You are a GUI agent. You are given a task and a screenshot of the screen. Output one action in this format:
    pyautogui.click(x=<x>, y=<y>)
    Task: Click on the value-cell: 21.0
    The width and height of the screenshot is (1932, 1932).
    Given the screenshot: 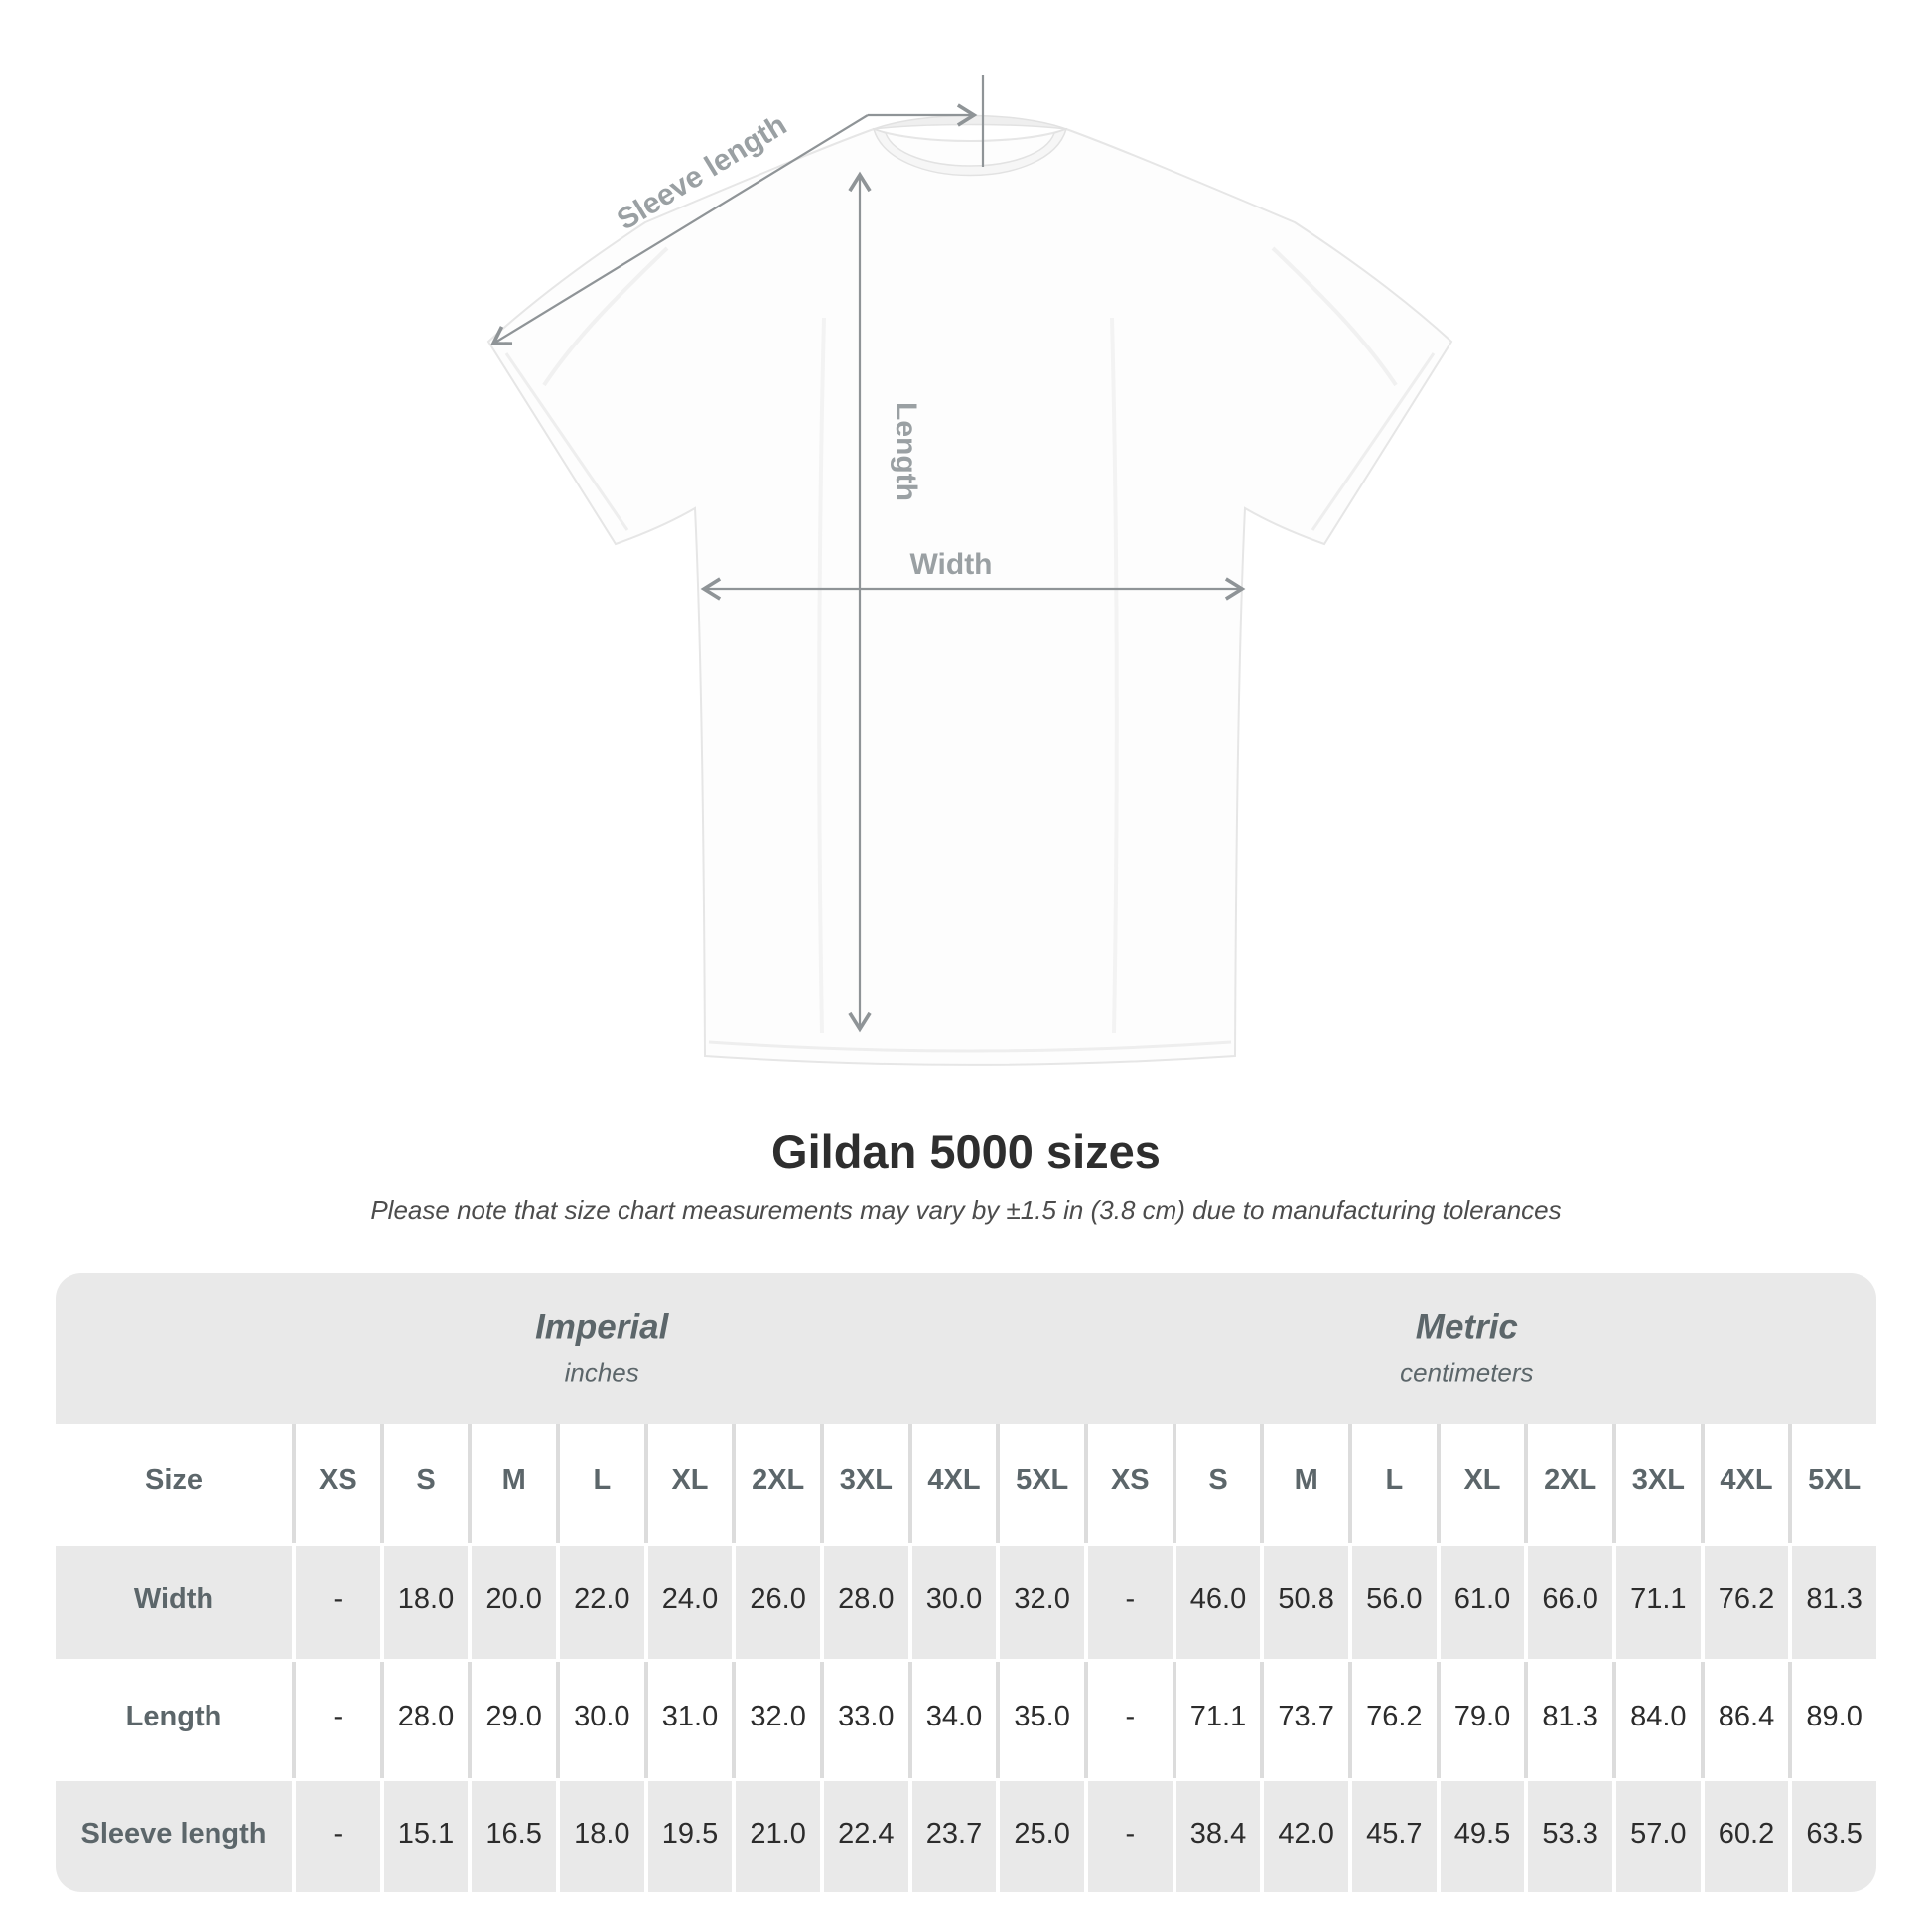 What is the action you would take?
    pyautogui.click(x=778, y=1836)
    